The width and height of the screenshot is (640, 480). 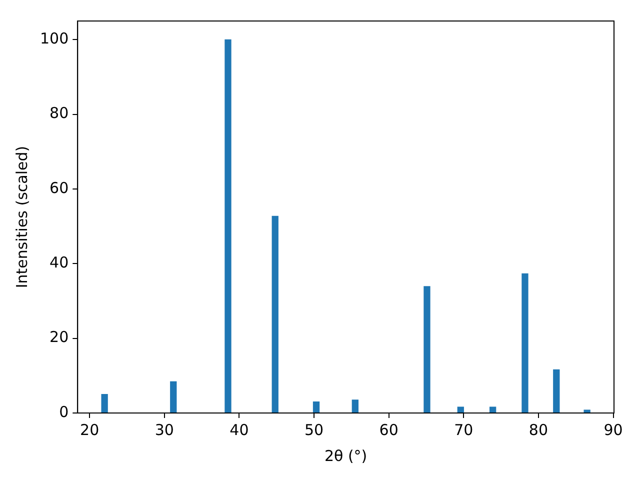 I want to click on y-tick-label: 40, so click(x=59, y=263).